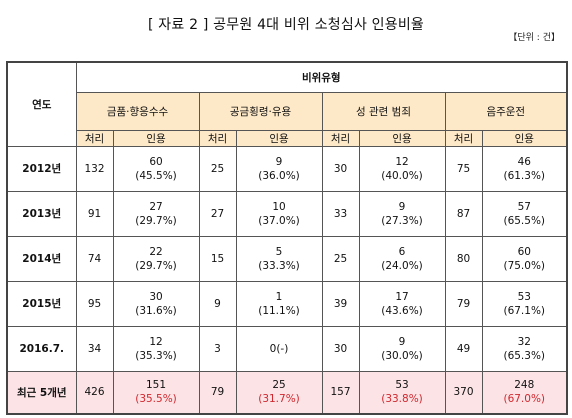  I want to click on year-cell: 최근 5개년, so click(41, 392).